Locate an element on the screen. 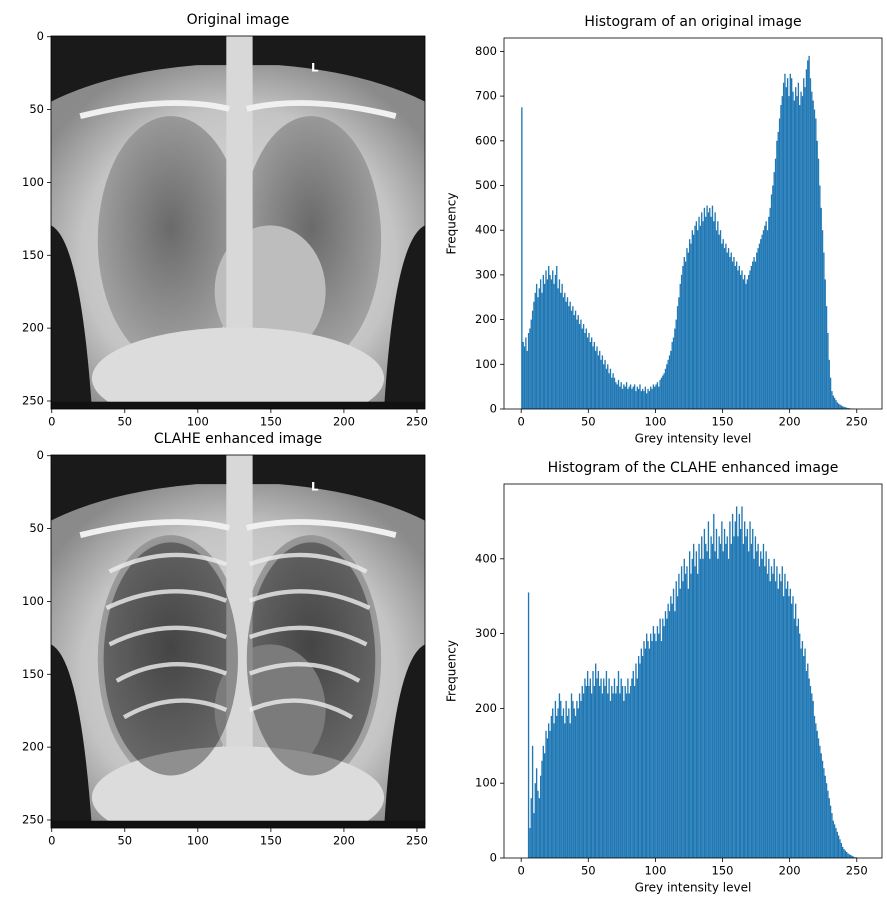 The image size is (887, 903). x-tick-label: 250 is located at coordinates (417, 841).